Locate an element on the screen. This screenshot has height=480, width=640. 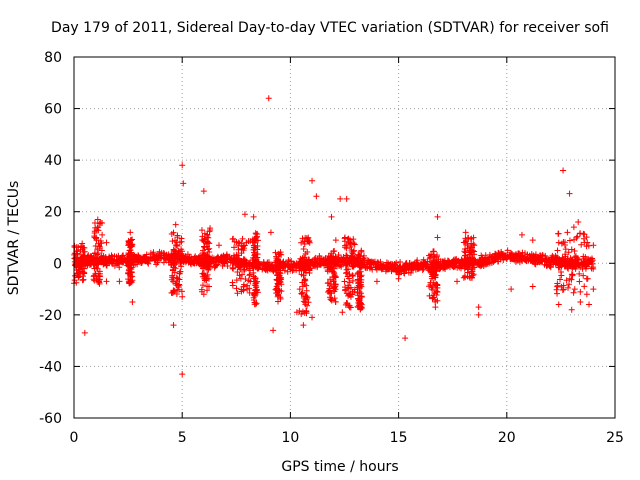
y-tick-label: 80 is located at coordinates (53, 58).